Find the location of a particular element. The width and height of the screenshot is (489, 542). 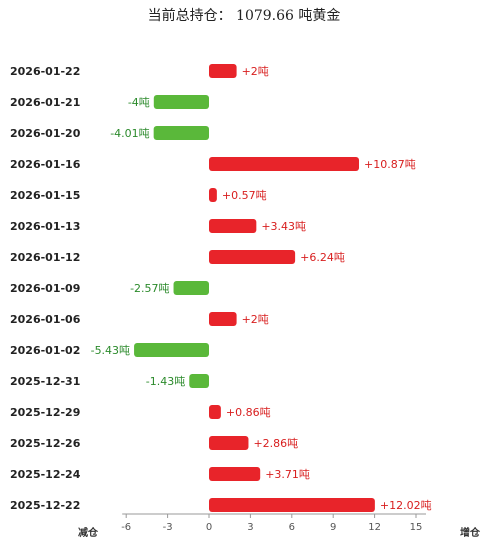

category-label: 2026-01-15 is located at coordinates (45, 195).